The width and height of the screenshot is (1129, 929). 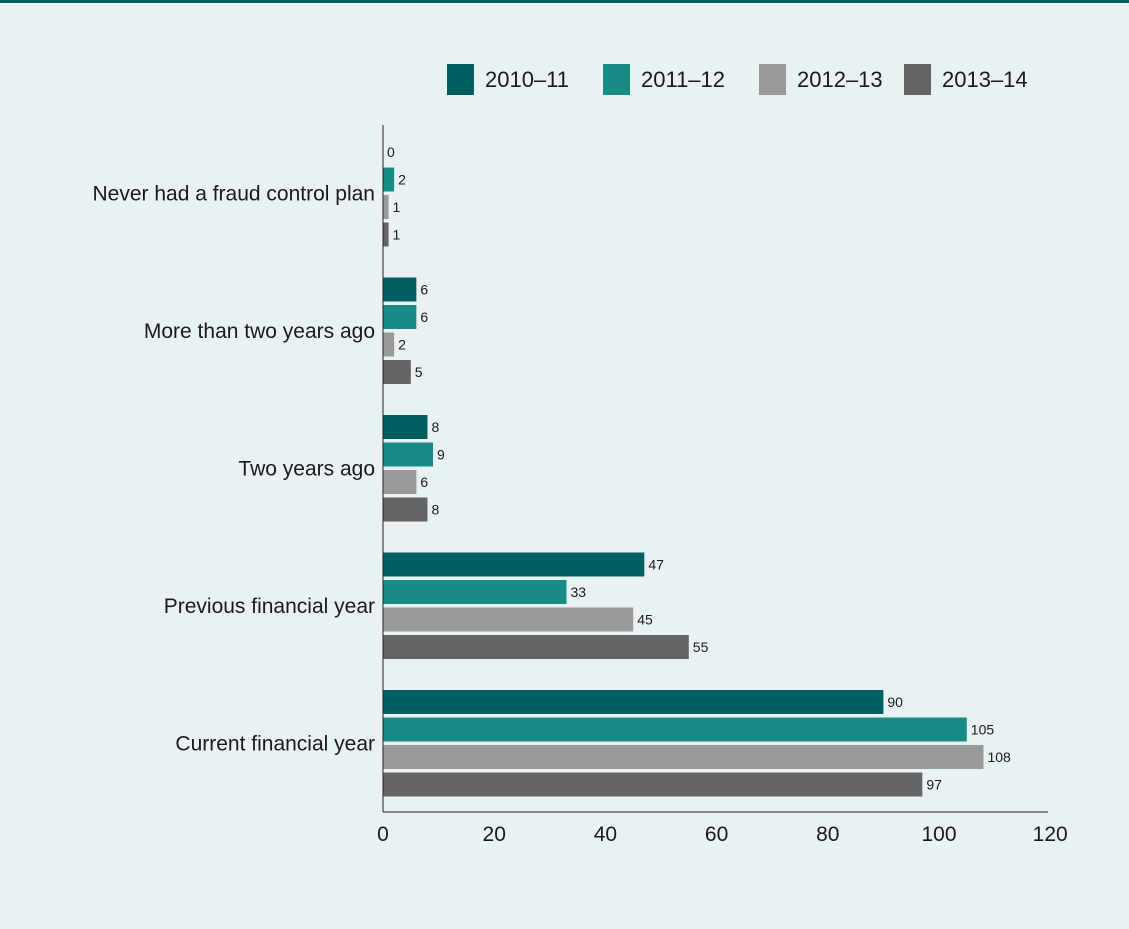 What do you see at coordinates (233, 193) in the screenshot?
I see `category-label: Never had a fraud control plan` at bounding box center [233, 193].